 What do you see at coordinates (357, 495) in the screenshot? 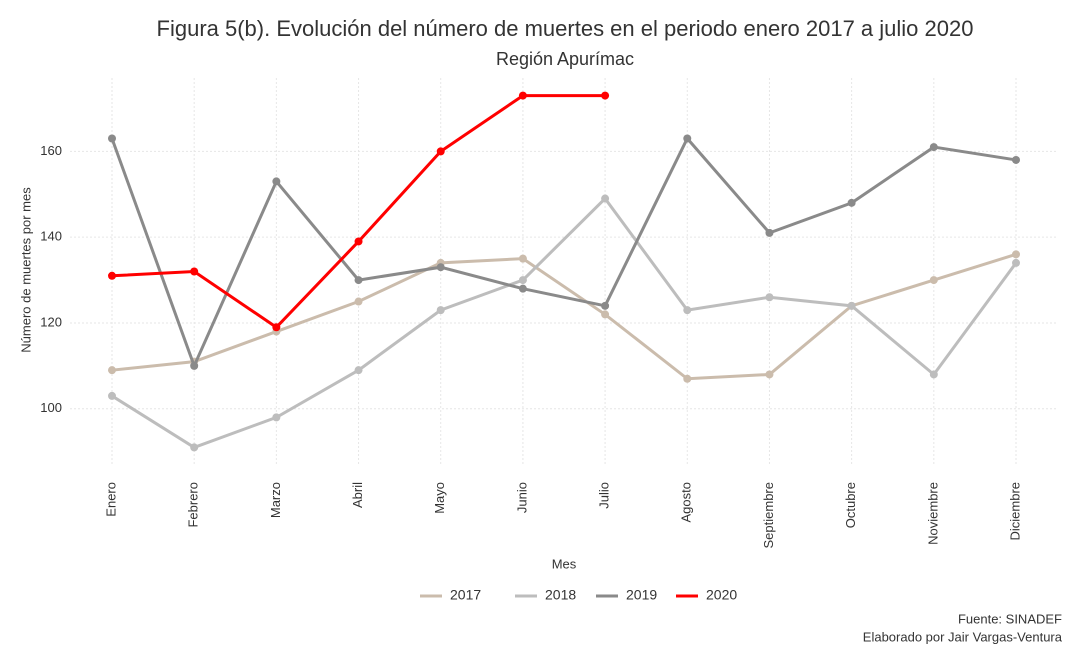
I see `x-tick-label: Abril` at bounding box center [357, 495].